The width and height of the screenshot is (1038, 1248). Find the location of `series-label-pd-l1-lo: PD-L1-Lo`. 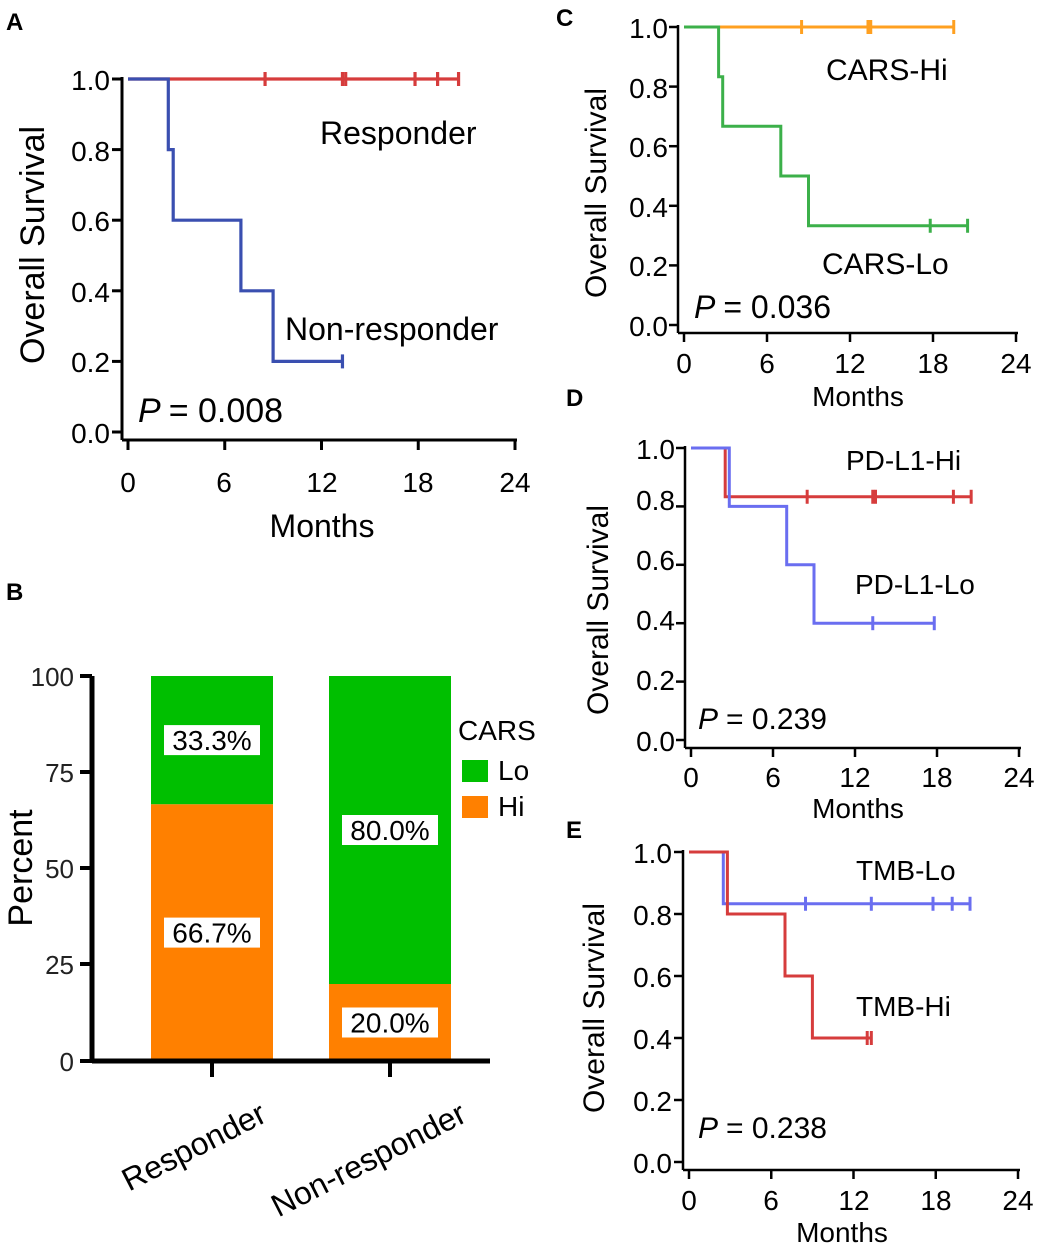

series-label-pd-l1-lo: PD-L1-Lo is located at coordinates (915, 584).